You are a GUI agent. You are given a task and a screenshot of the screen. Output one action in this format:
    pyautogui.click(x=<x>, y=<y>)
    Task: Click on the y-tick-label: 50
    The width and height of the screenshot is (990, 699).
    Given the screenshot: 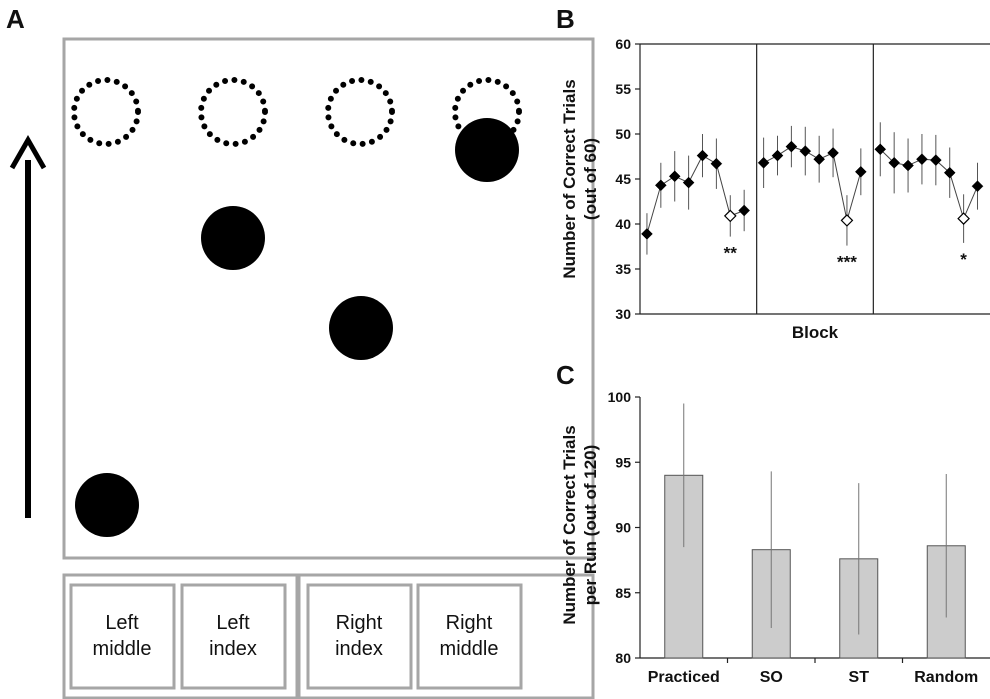 What is the action you would take?
    pyautogui.click(x=623, y=134)
    